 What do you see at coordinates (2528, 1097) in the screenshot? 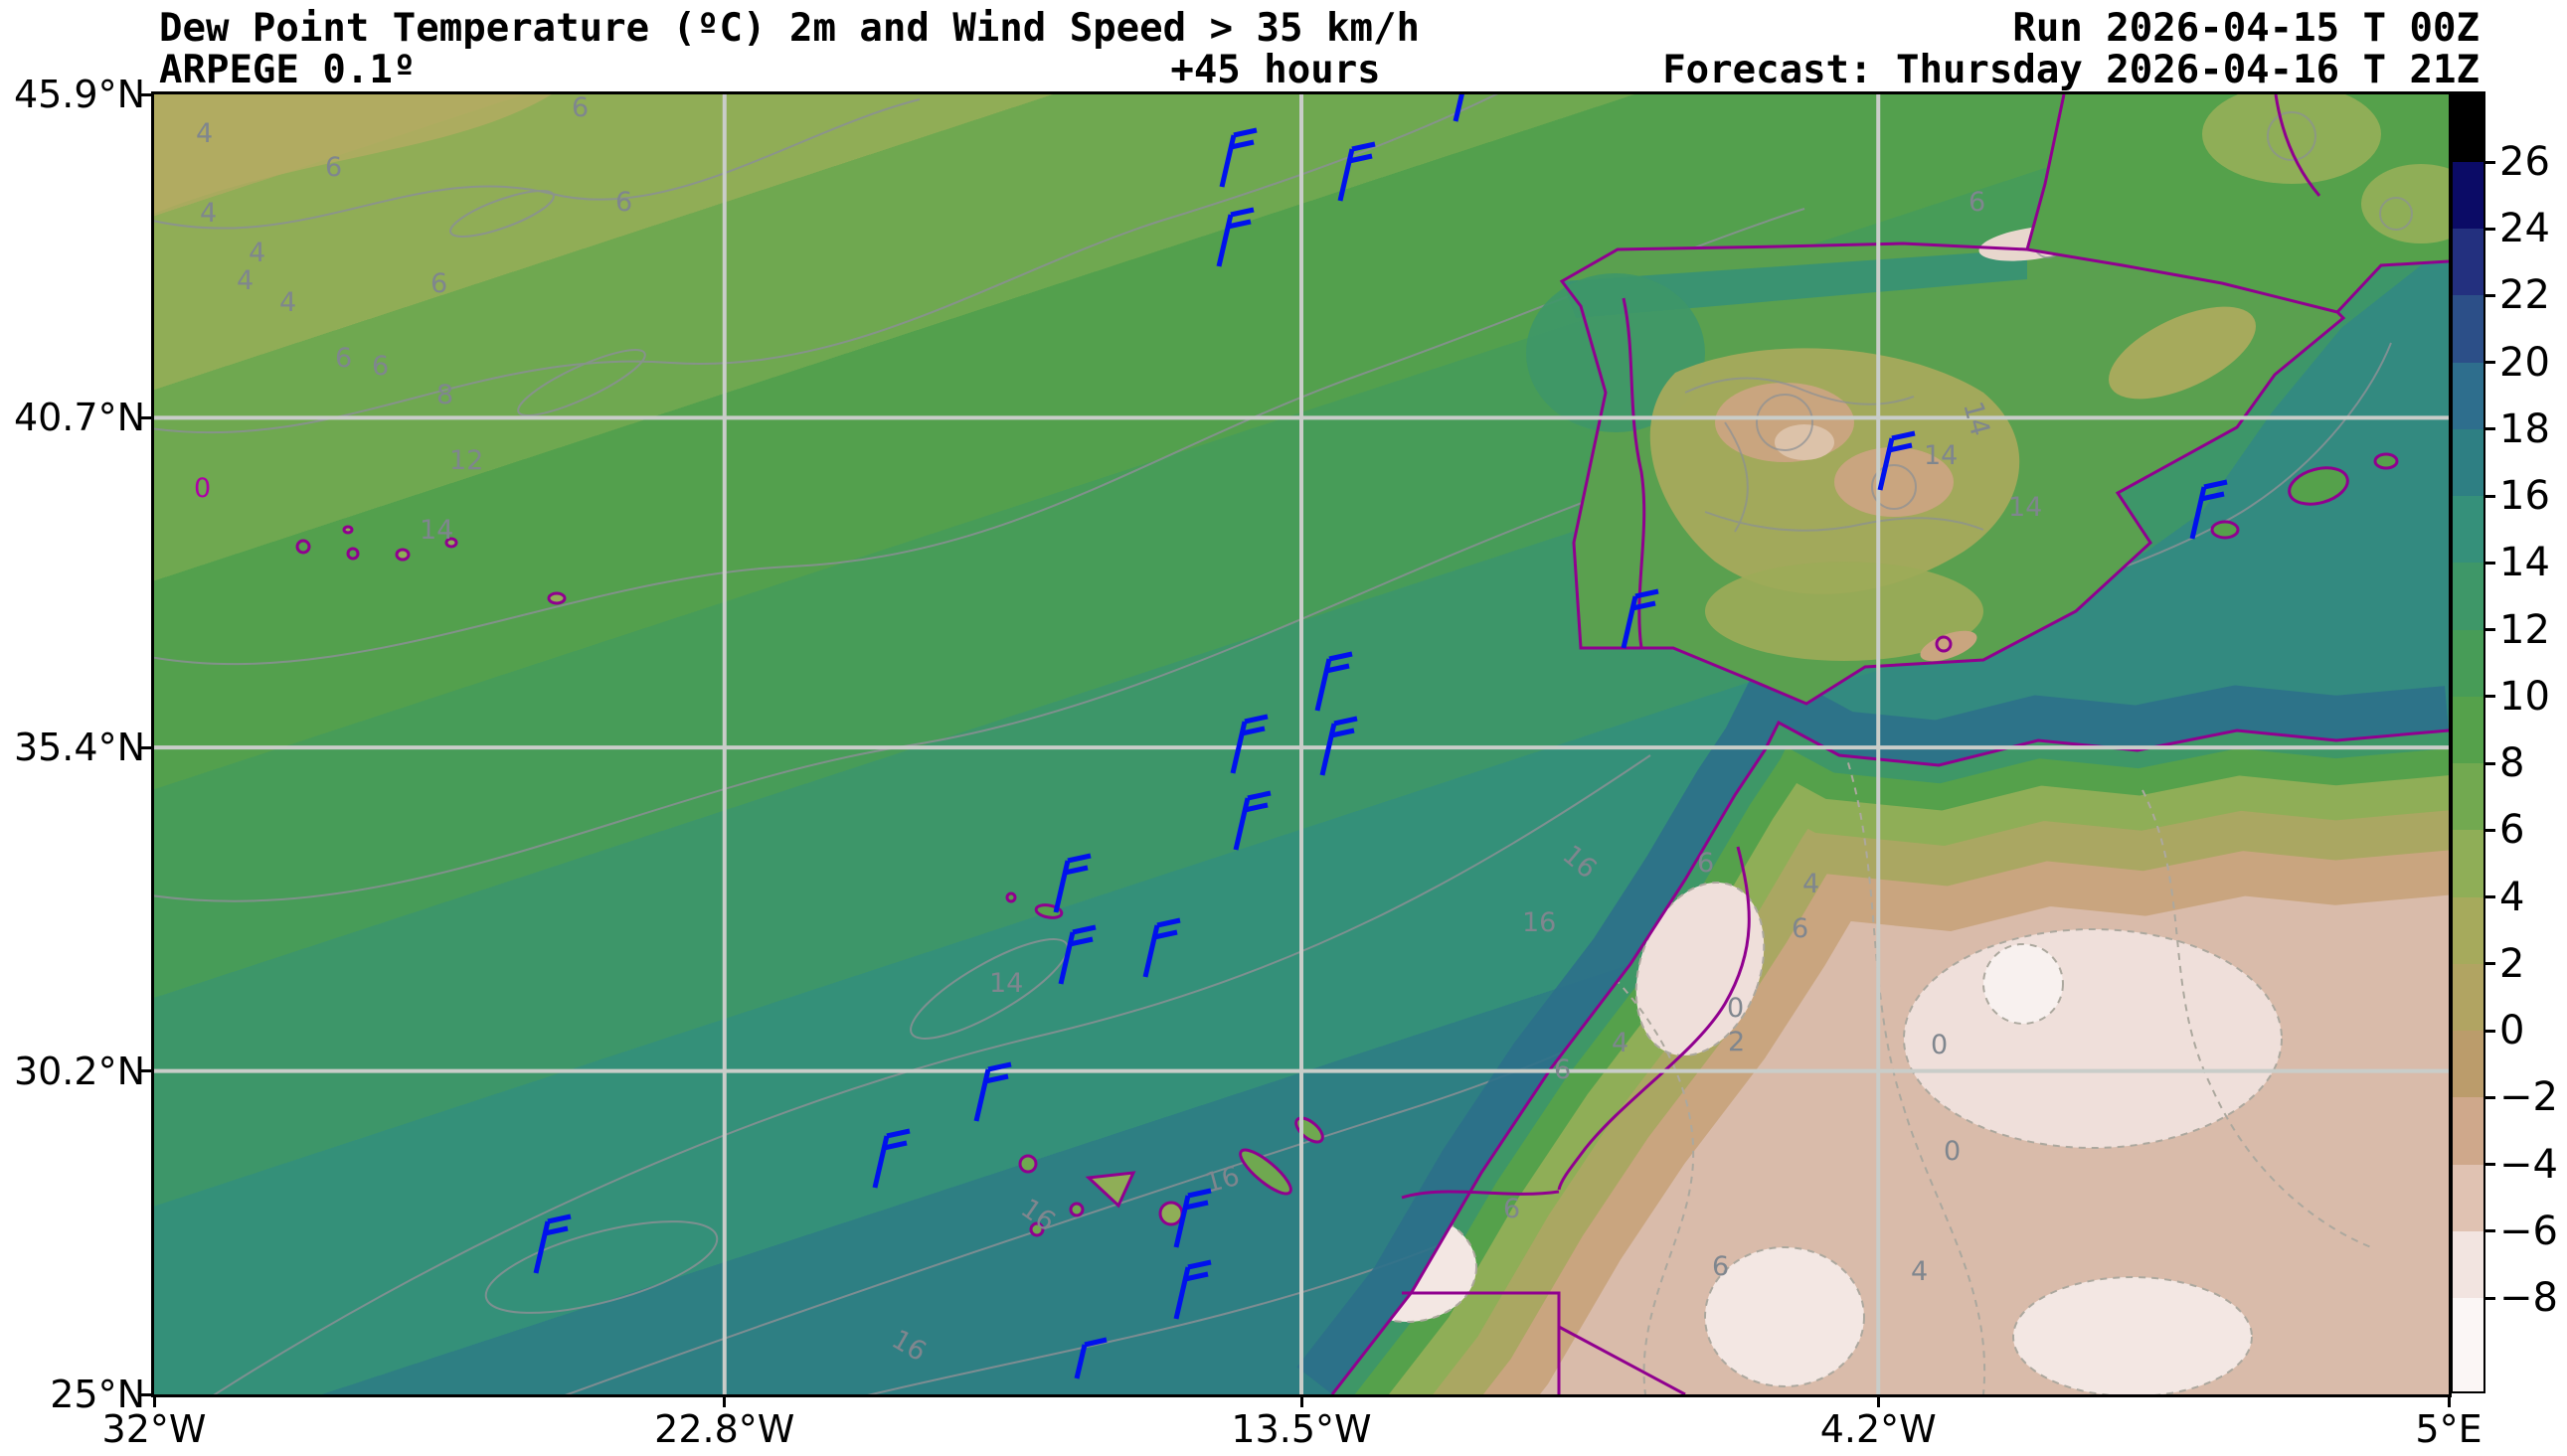
I see `colorbar-tick-label: −2` at bounding box center [2528, 1097].